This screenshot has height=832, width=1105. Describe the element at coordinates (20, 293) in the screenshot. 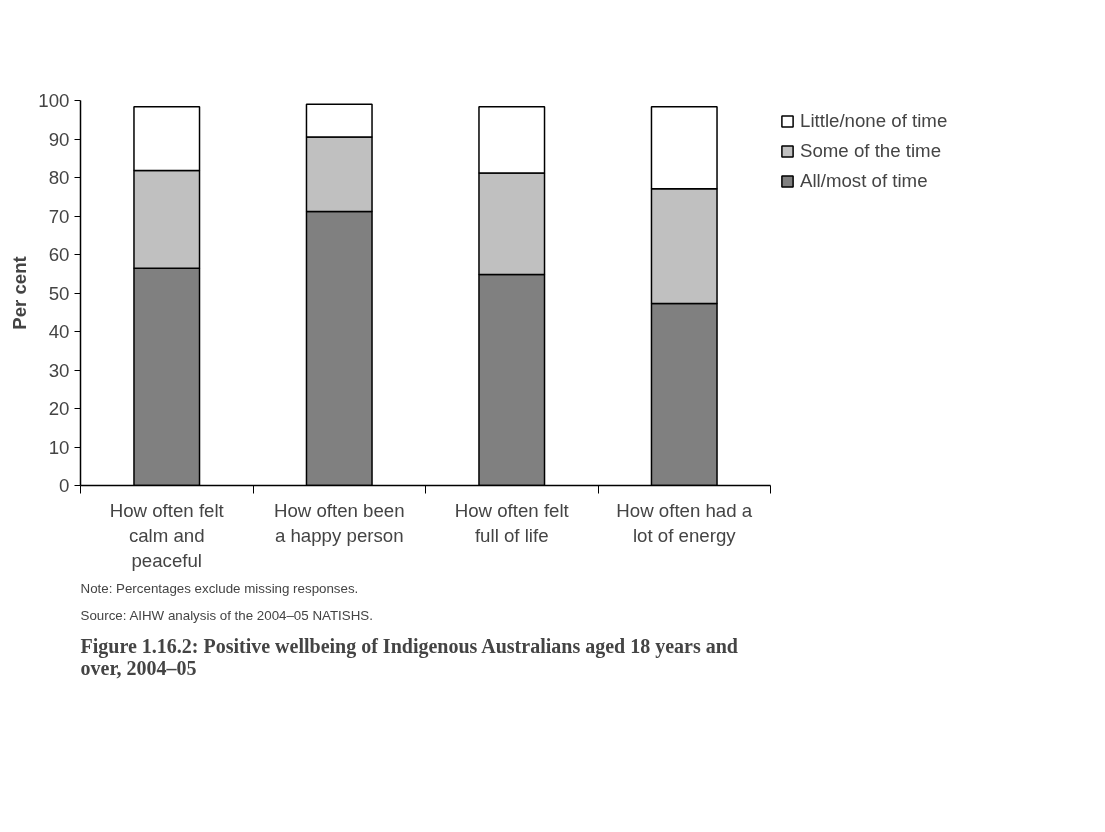

I see `y-axis-title: Per cent` at that location.